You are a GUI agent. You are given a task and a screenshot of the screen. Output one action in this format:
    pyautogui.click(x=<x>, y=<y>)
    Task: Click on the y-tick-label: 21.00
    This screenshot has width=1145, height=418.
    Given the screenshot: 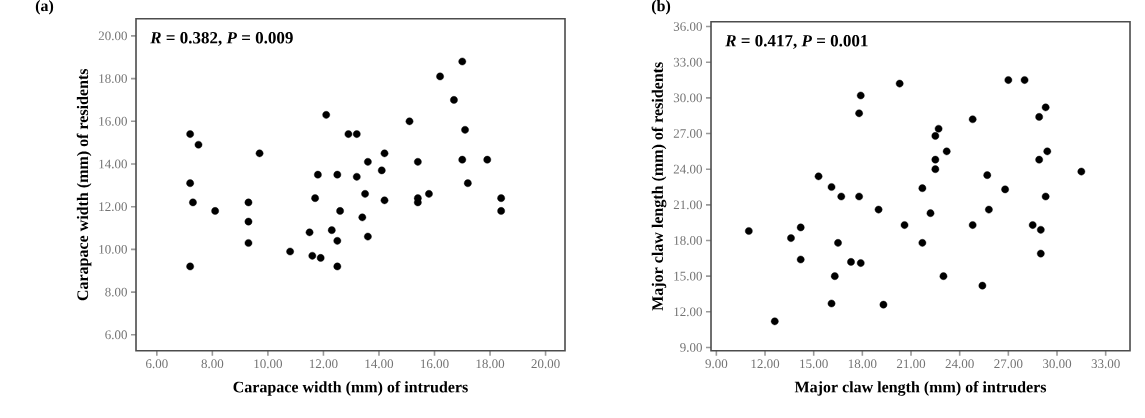 What is the action you would take?
    pyautogui.click(x=687, y=205)
    